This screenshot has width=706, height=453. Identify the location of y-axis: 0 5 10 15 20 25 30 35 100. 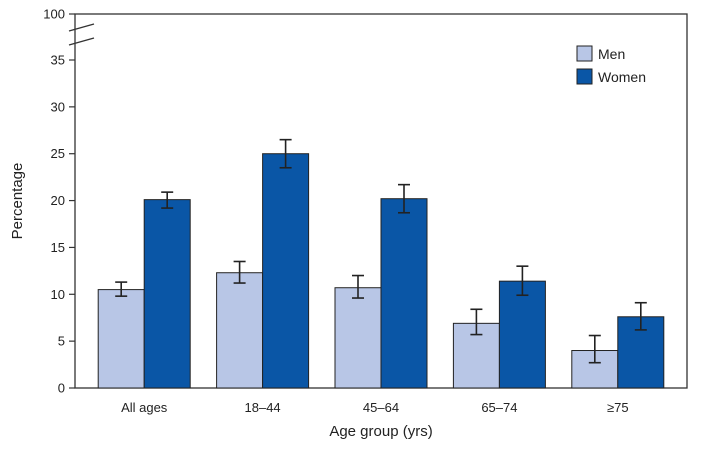
(59, 201).